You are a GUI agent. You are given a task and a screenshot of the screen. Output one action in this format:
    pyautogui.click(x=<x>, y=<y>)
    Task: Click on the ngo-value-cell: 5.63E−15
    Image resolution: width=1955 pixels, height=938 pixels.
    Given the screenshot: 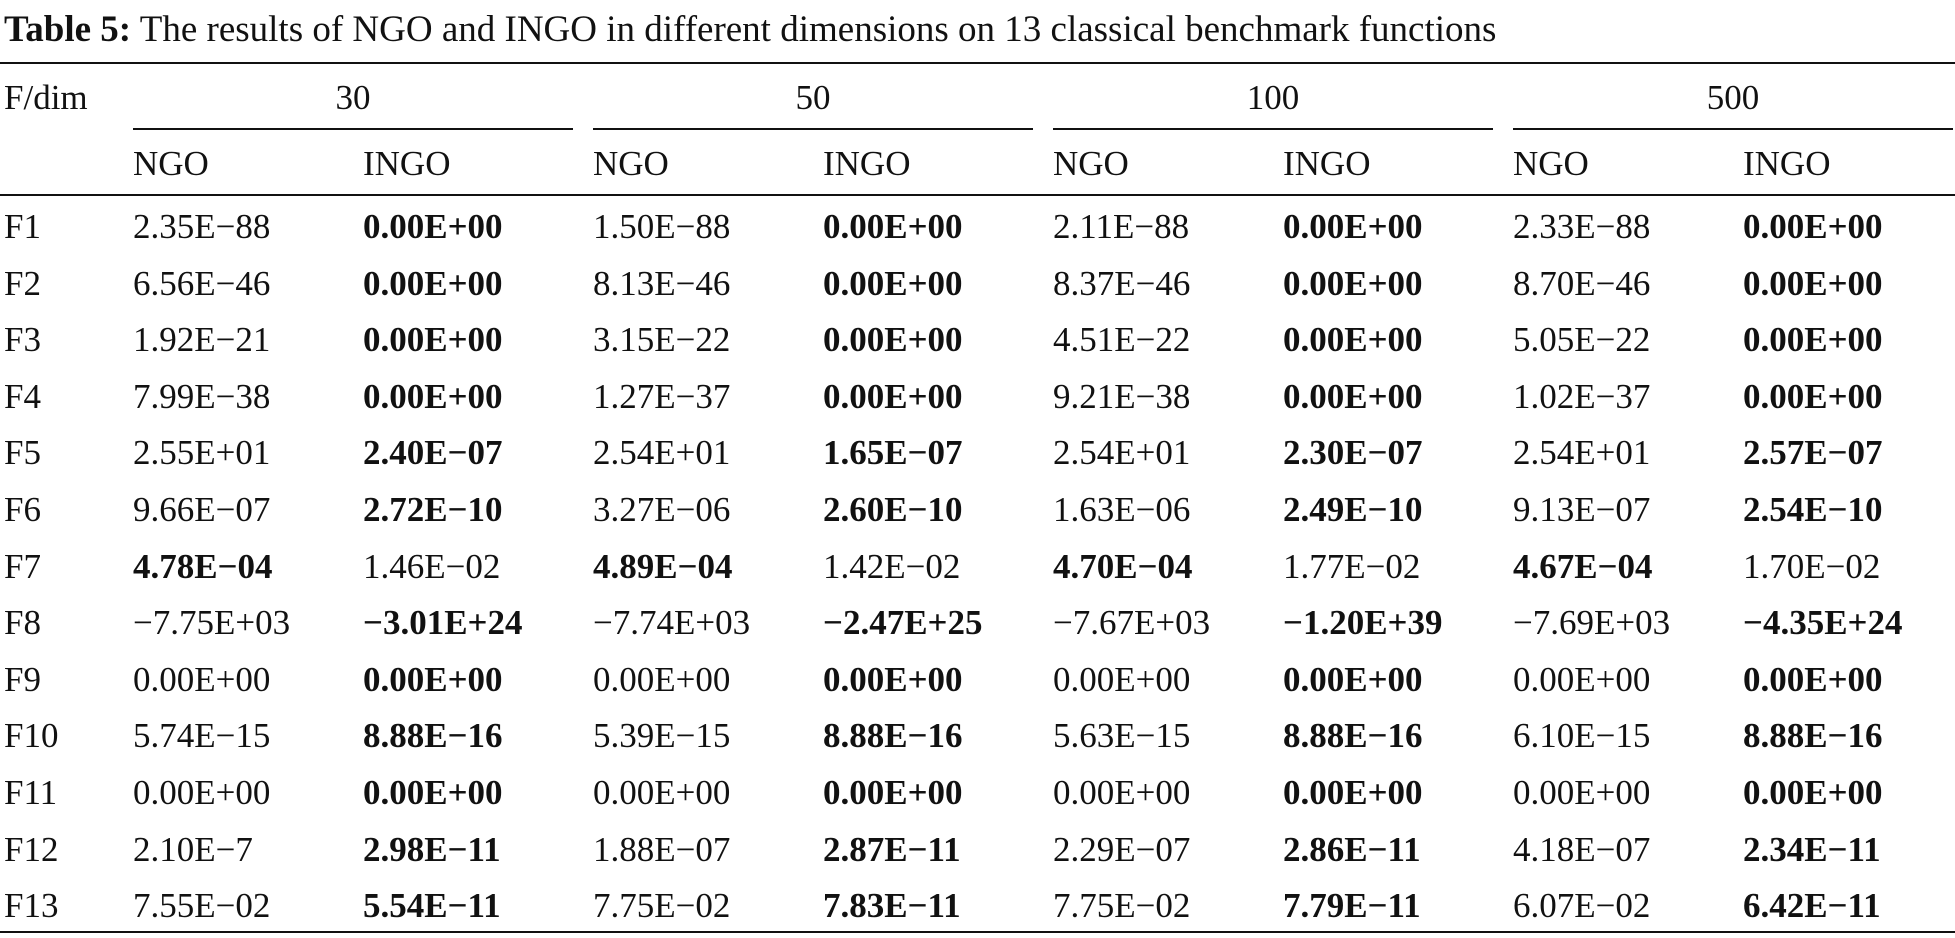 What is the action you would take?
    pyautogui.click(x=1122, y=735)
    